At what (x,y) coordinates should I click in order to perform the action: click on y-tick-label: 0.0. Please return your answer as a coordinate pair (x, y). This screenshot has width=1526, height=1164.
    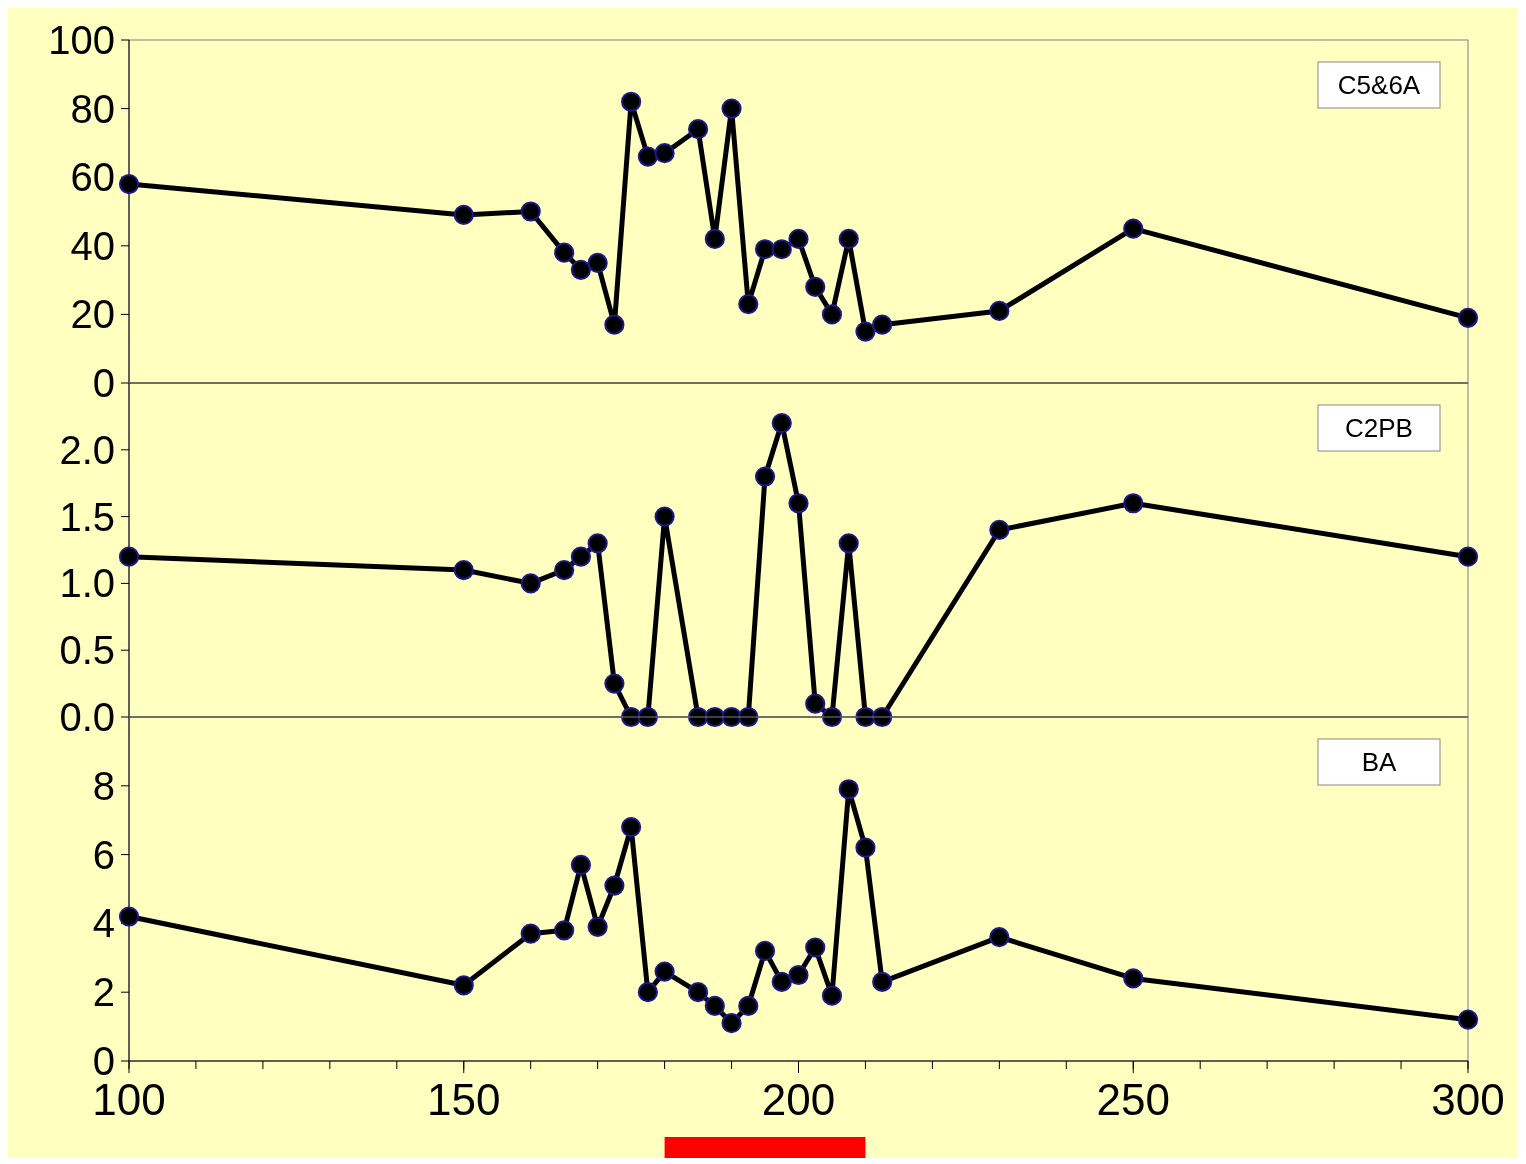
    Looking at the image, I should click on (87, 717).